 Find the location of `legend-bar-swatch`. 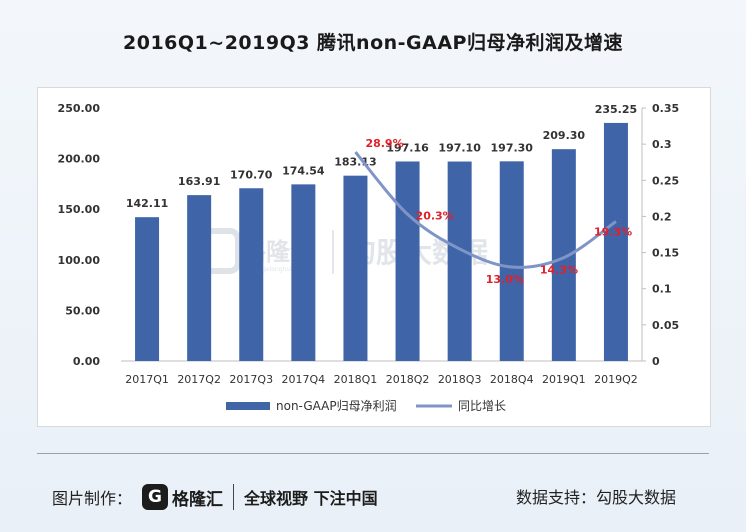

legend-bar-swatch is located at coordinates (248, 406).